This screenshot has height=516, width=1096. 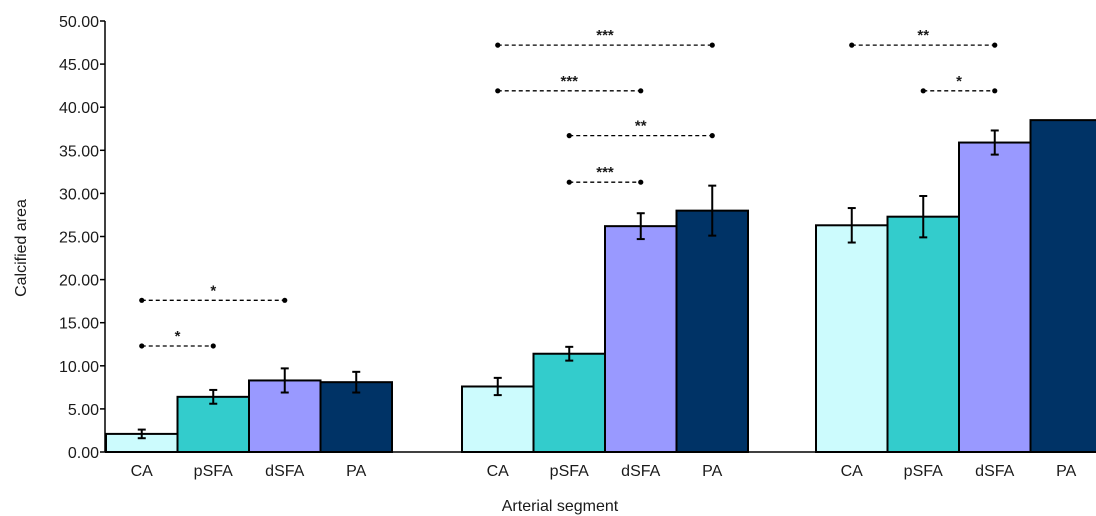 What do you see at coordinates (560, 506) in the screenshot?
I see `x-axis-title: Arterial segment` at bounding box center [560, 506].